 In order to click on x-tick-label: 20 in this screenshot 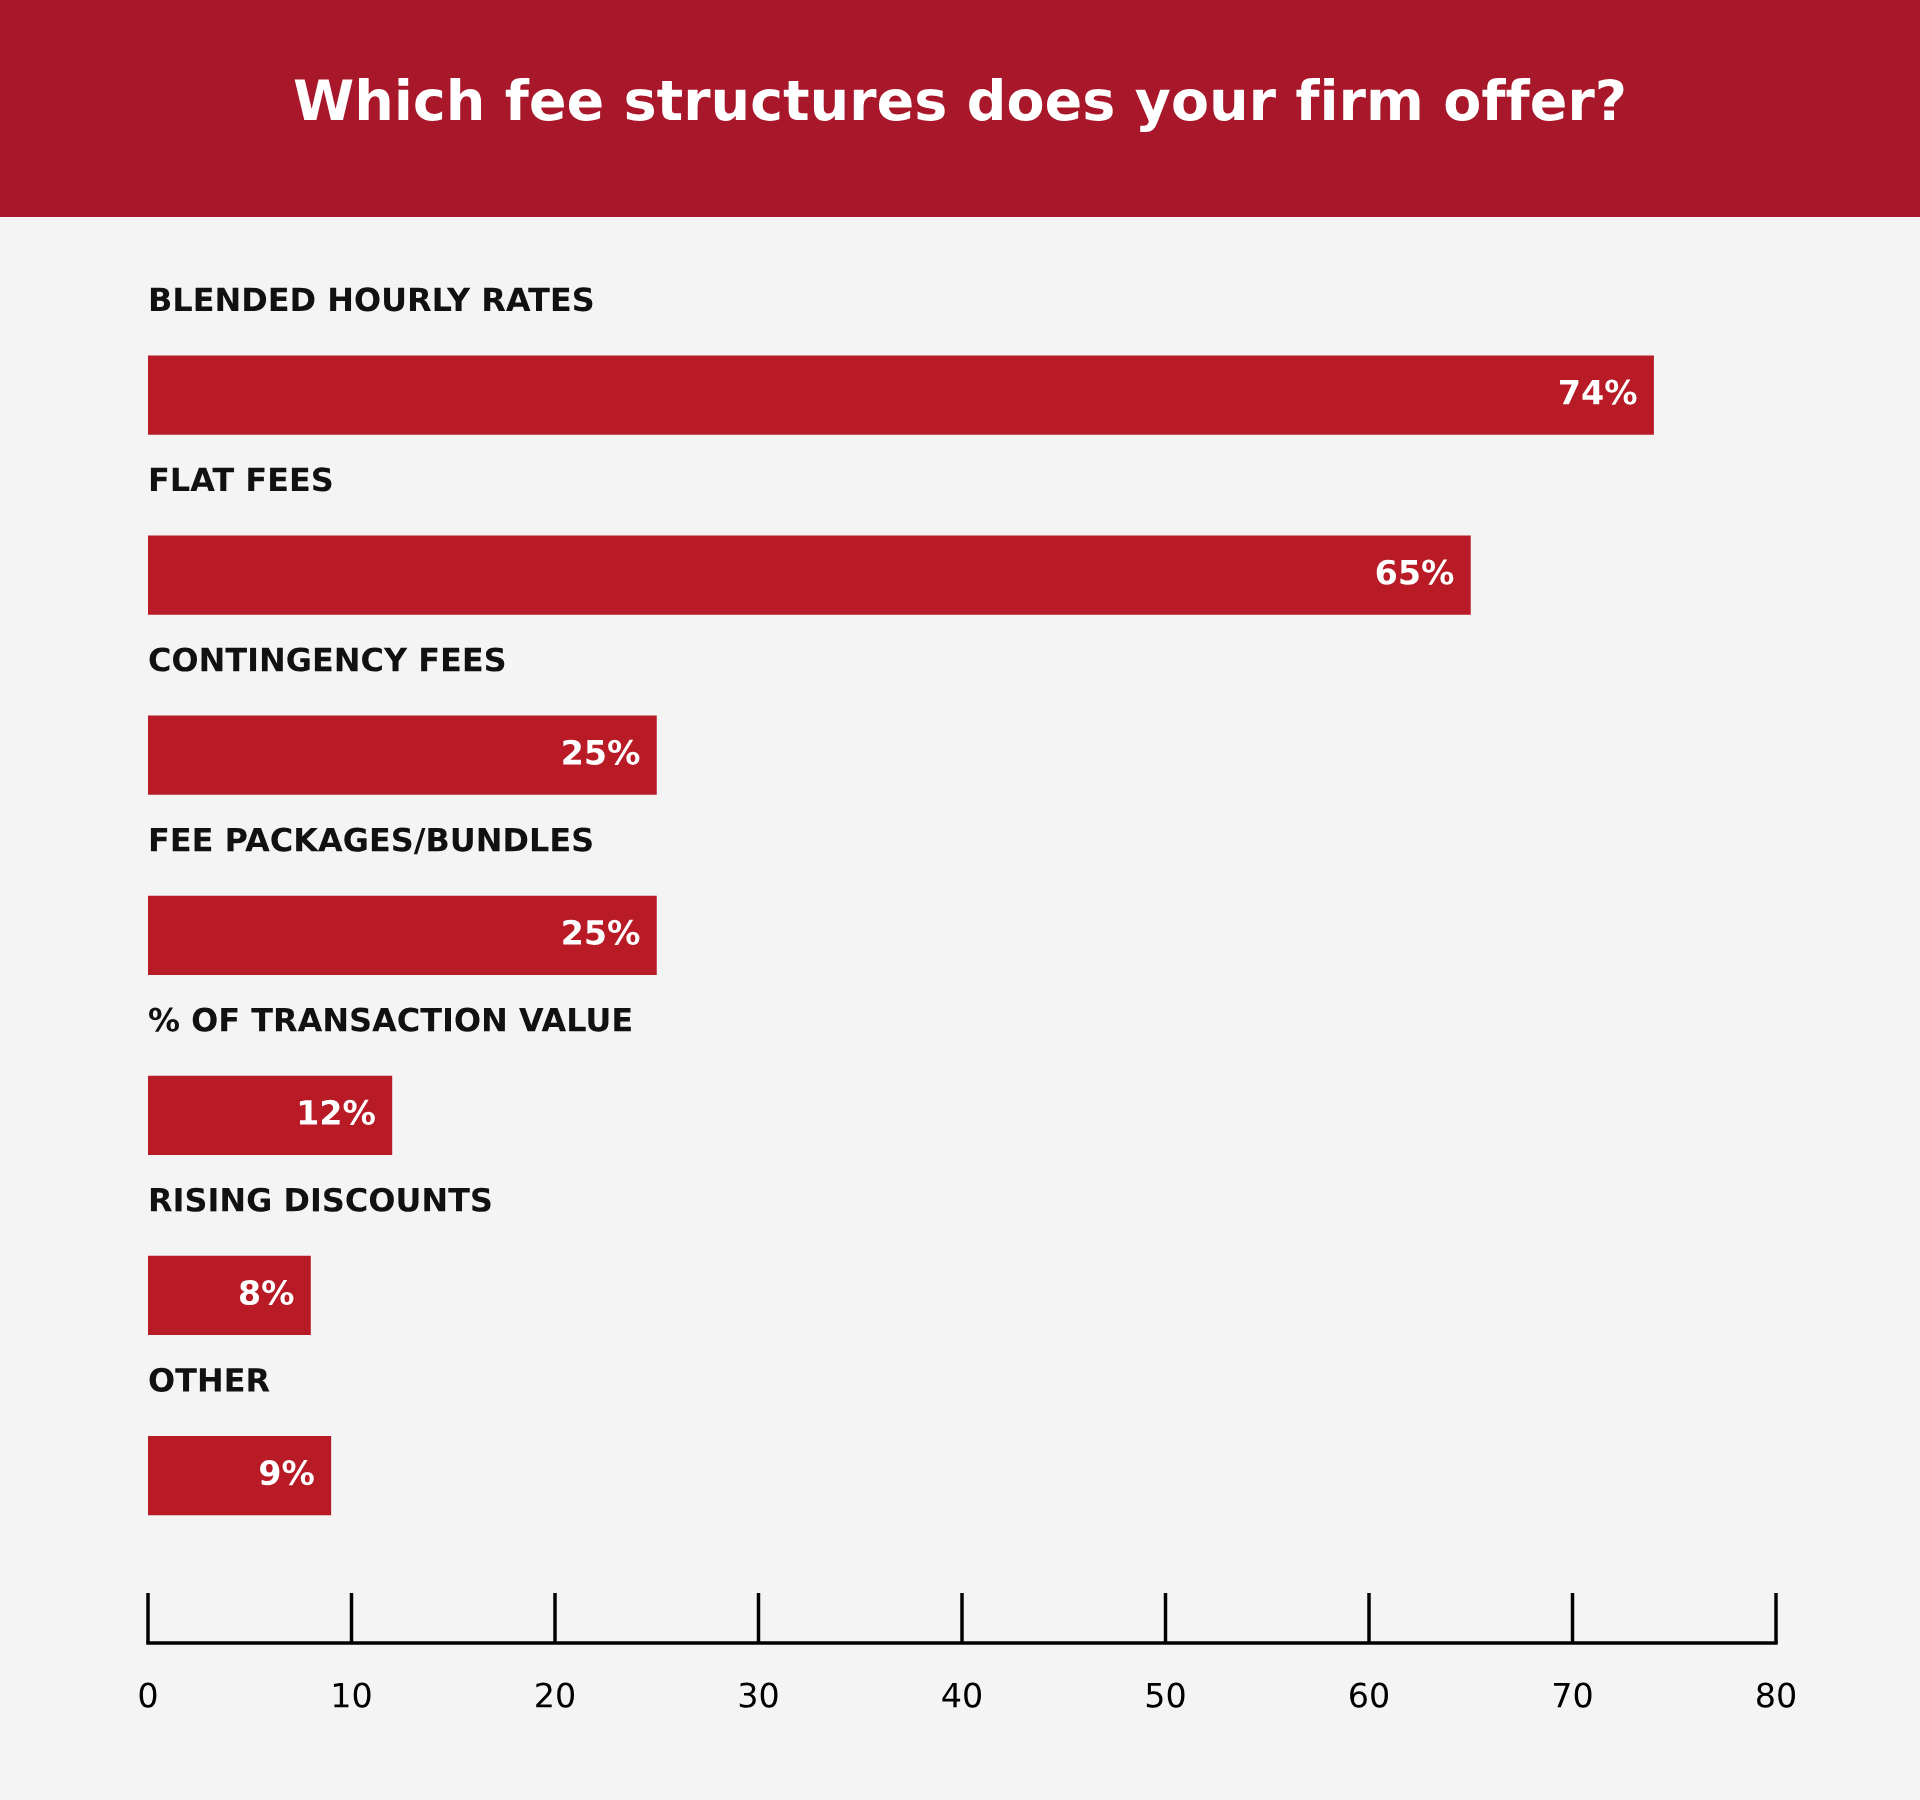, I will do `click(555, 1695)`.